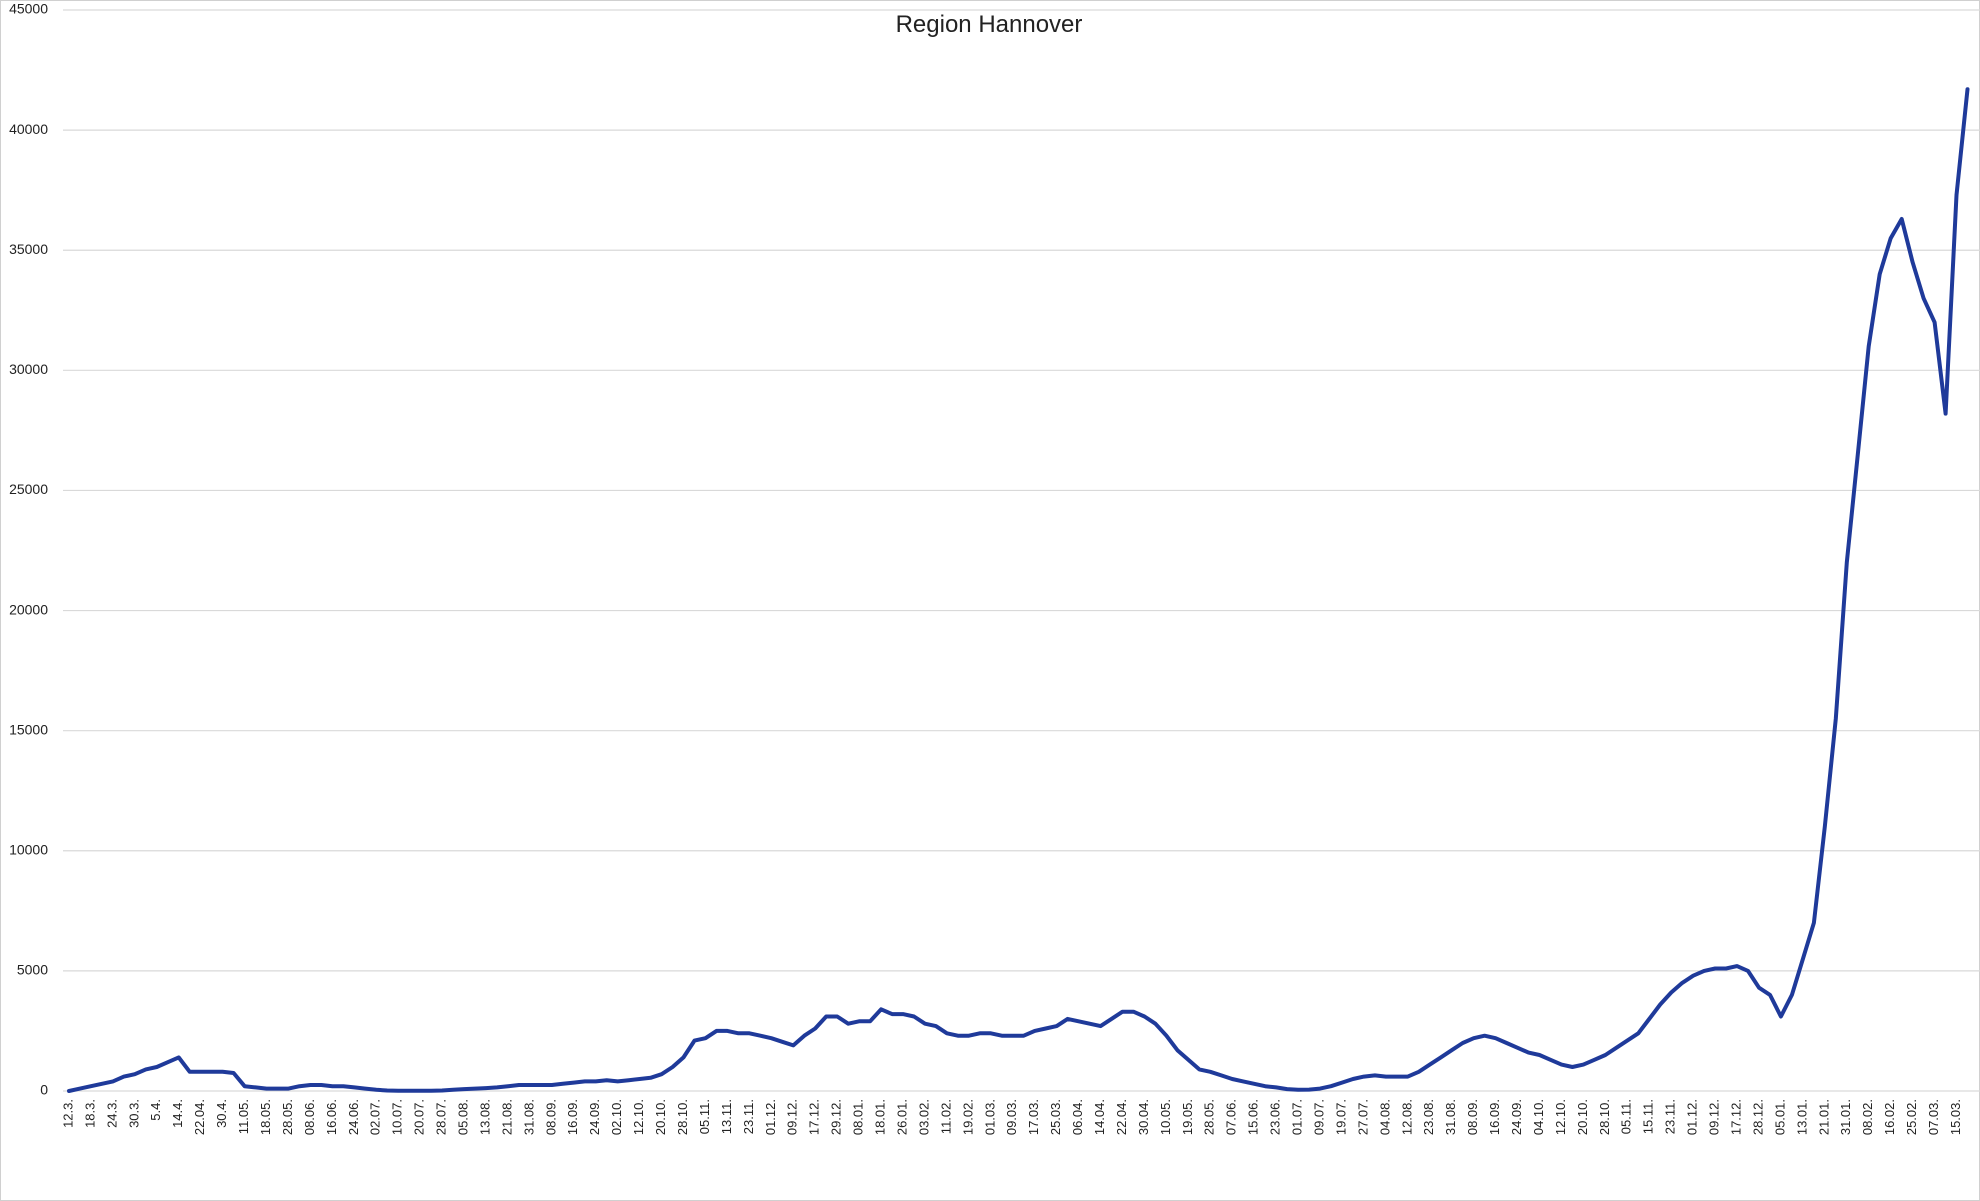  What do you see at coordinates (506, 1117) in the screenshot?
I see `x-tick-label: 21.08.` at bounding box center [506, 1117].